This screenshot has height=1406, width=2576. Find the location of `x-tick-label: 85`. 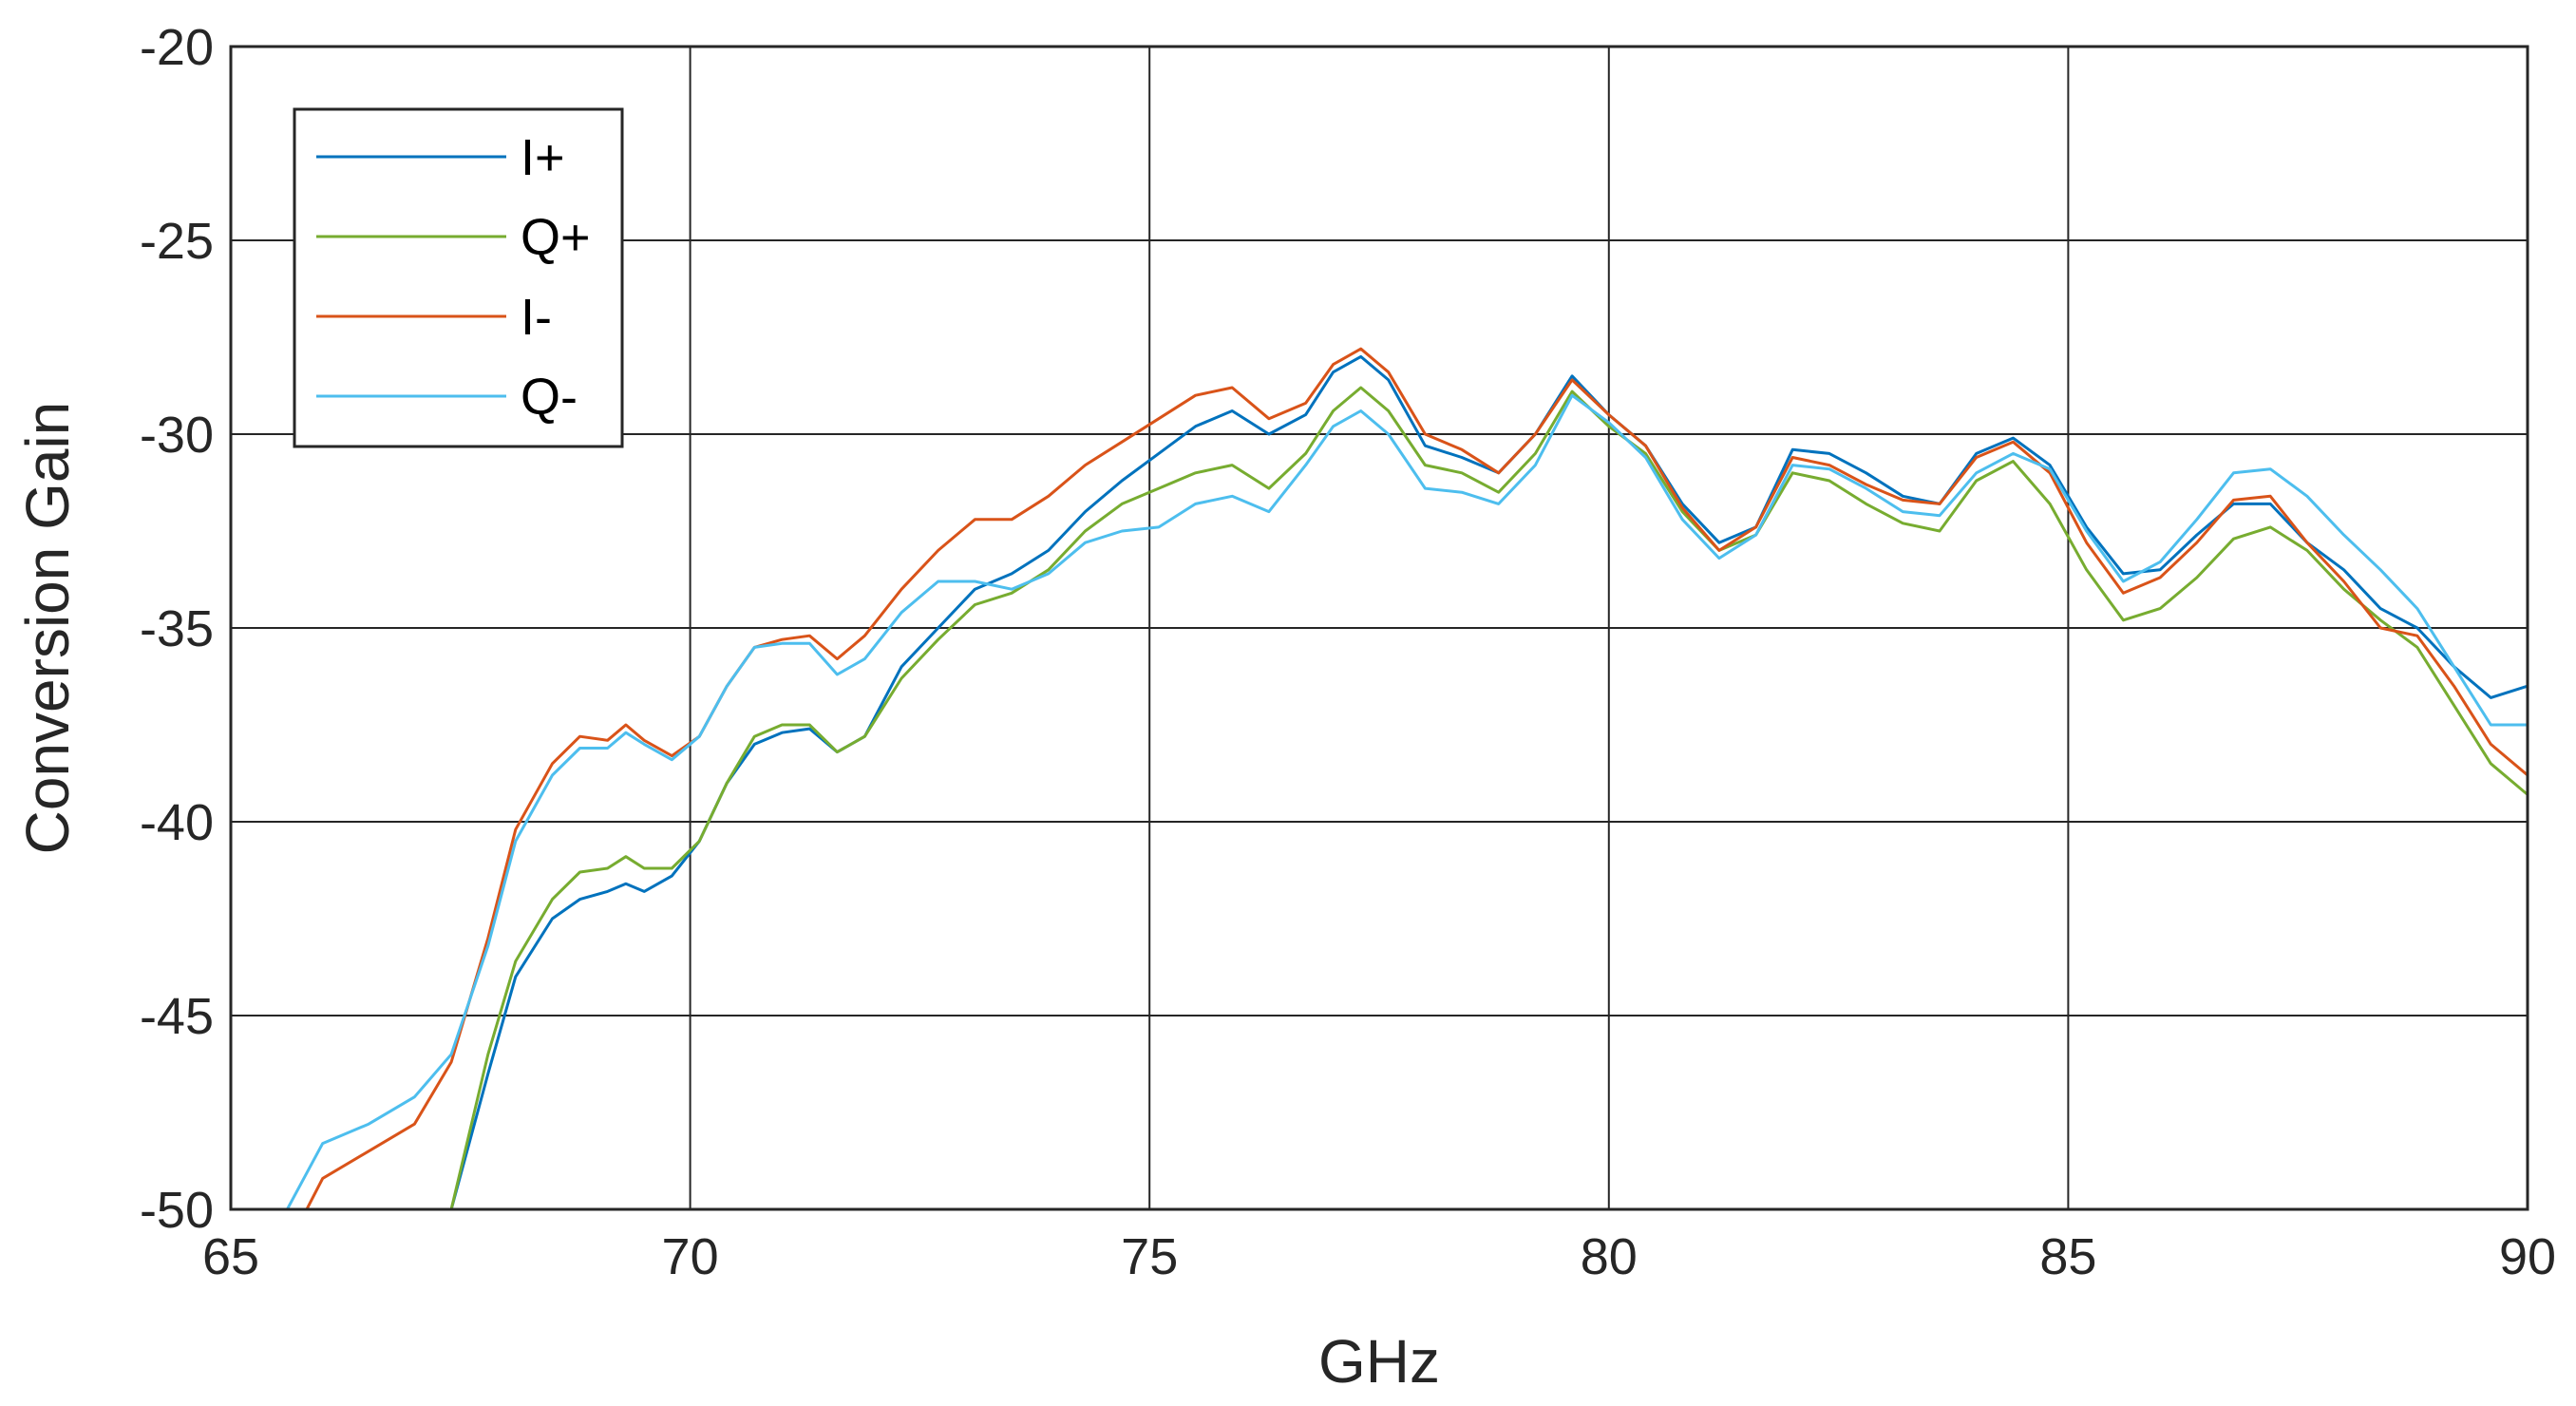

x-tick-label: 85 is located at coordinates (2067, 1256).